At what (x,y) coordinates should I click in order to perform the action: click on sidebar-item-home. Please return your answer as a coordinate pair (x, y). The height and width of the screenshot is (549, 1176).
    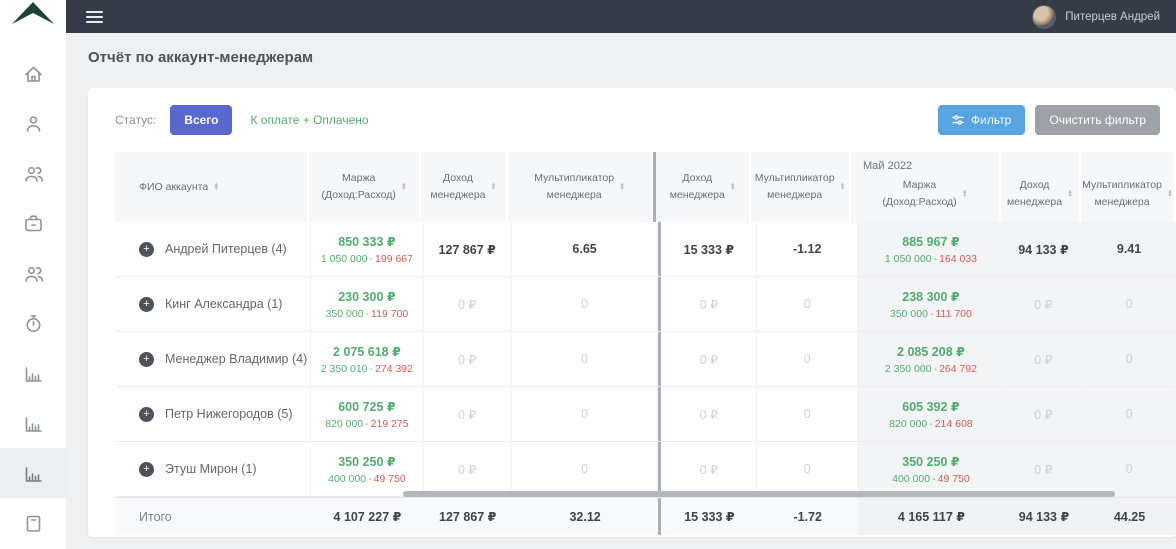
    Looking at the image, I should click on (33, 73).